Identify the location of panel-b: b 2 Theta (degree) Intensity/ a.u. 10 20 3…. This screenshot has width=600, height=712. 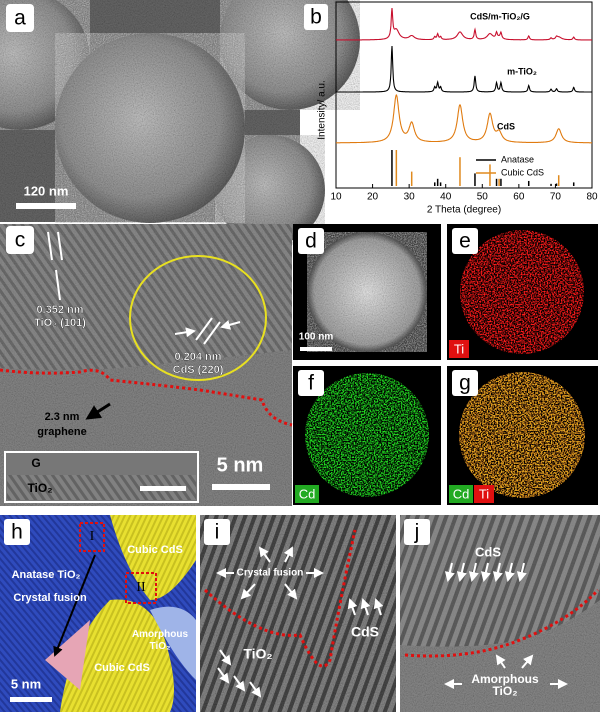
(451, 108).